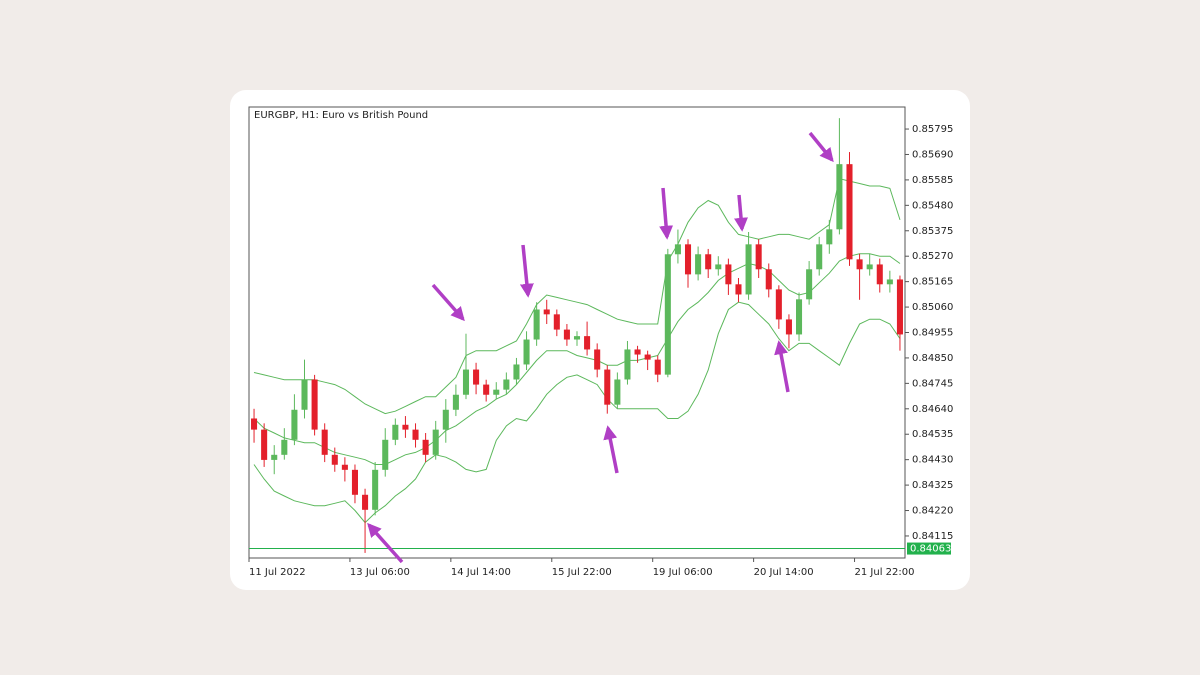 The width and height of the screenshot is (1200, 675). I want to click on y-tick-label: 0.84640, so click(932, 409).